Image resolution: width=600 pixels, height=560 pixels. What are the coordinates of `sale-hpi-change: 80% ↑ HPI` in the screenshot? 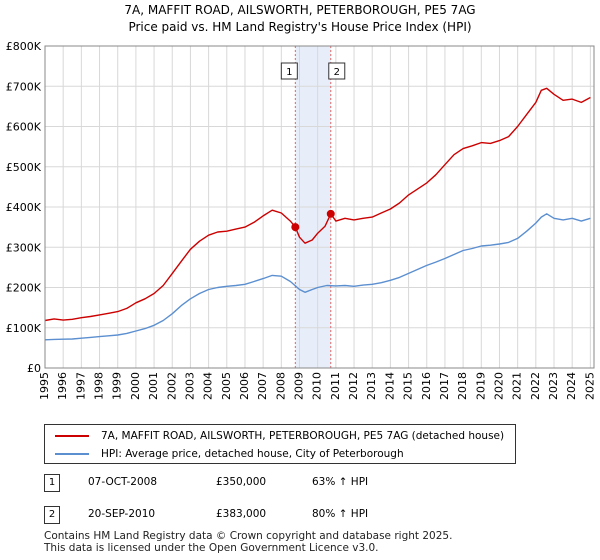 It's located at (340, 514).